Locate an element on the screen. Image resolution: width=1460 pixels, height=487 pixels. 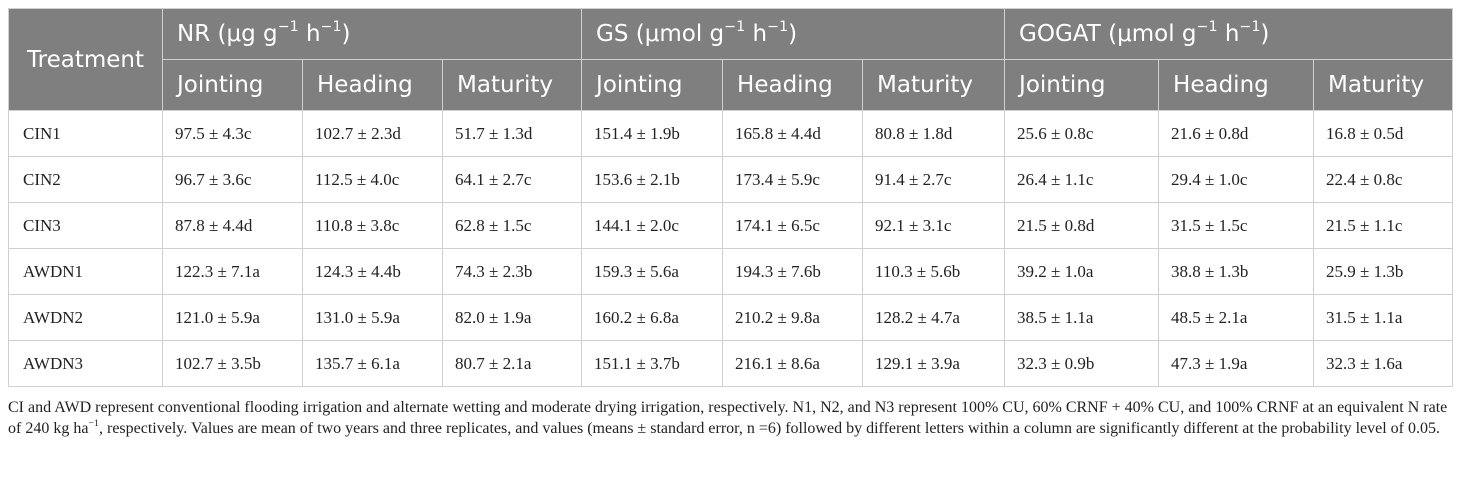
group-header-nr-base: NR (μg g is located at coordinates (227, 34).